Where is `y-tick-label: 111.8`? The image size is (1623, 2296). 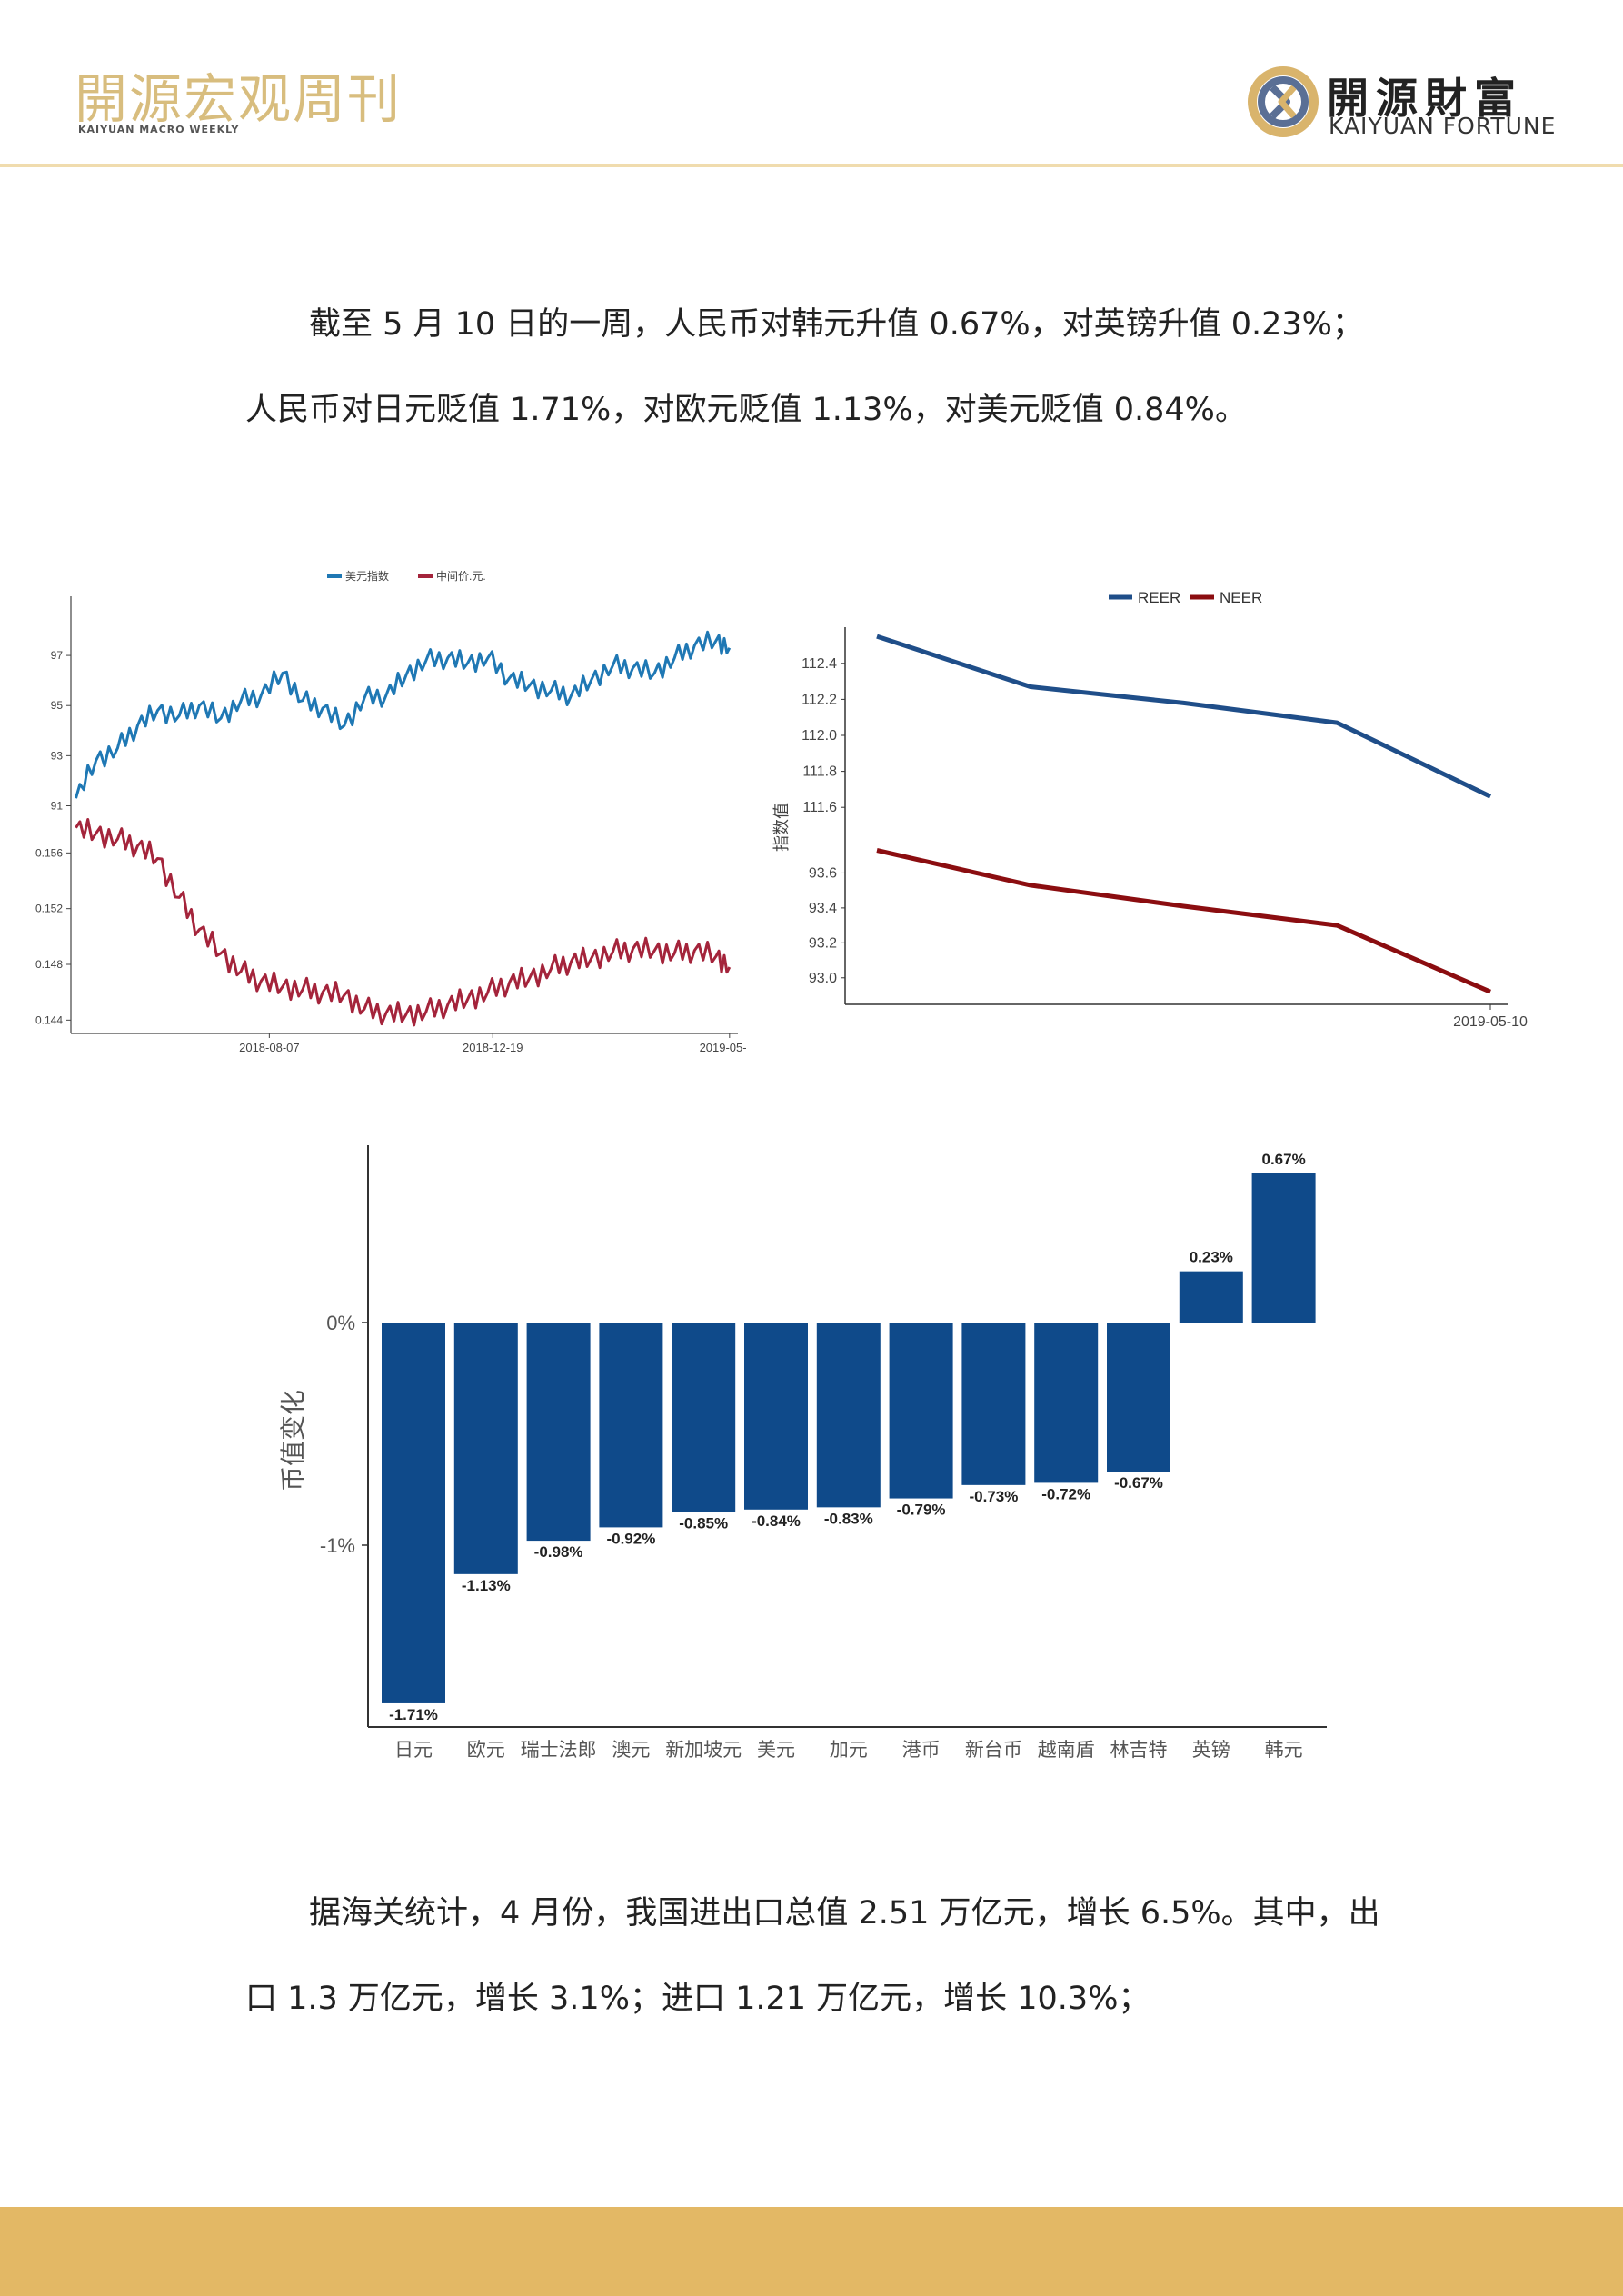
y-tick-label: 111.8 is located at coordinates (820, 772).